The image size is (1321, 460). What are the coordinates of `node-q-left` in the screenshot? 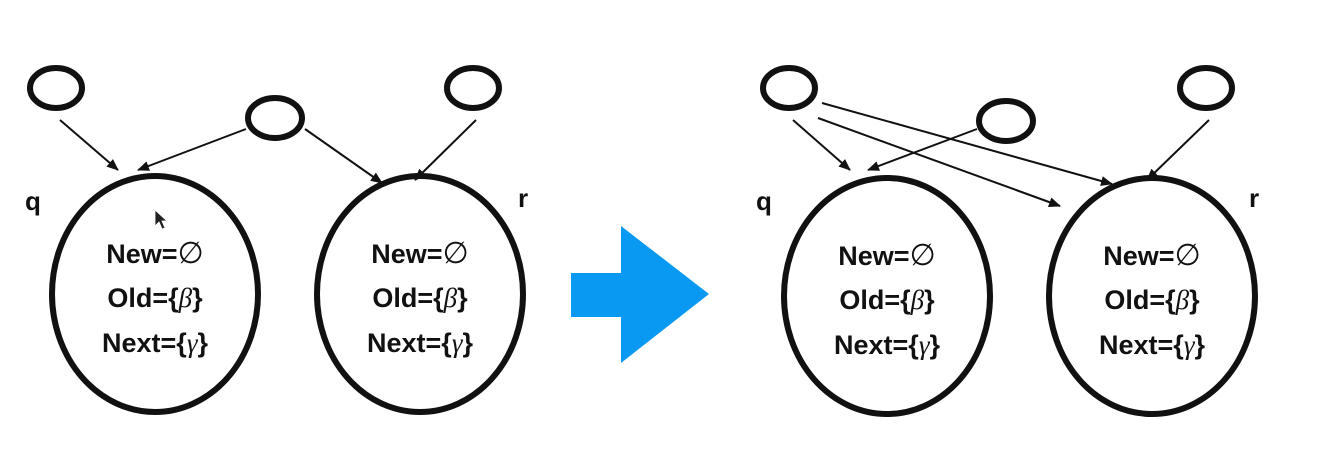 It's located at (155, 294).